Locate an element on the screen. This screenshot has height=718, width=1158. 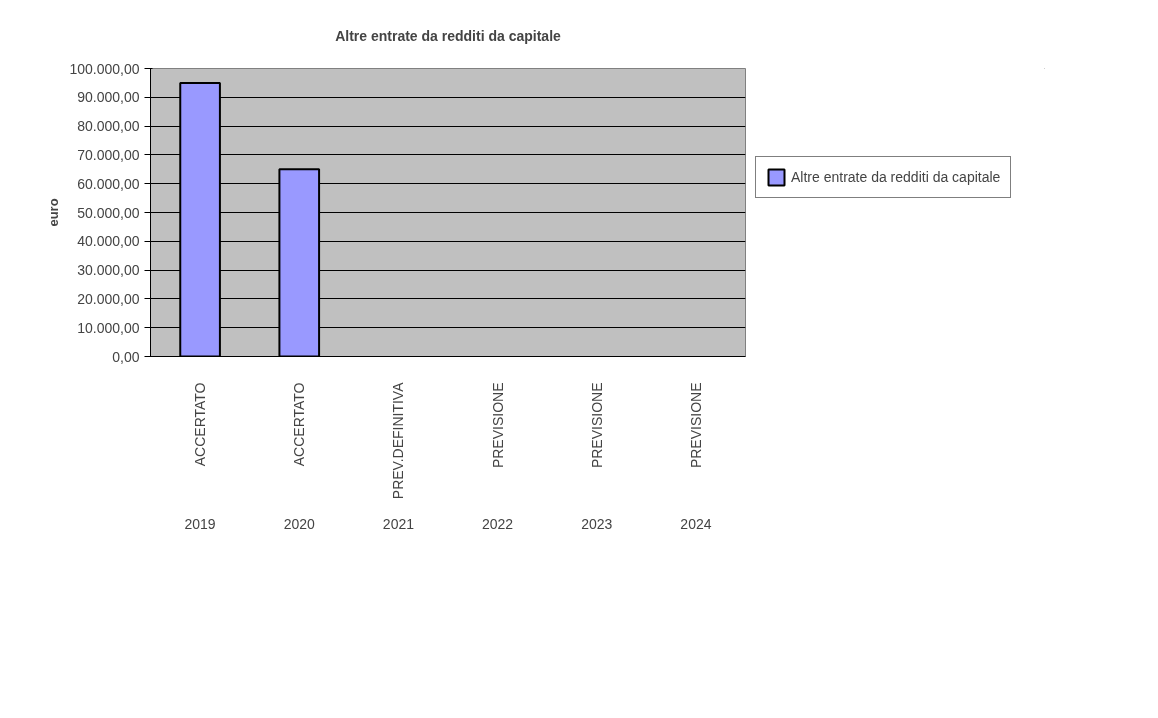
y-tick-label: 90.000,00 is located at coordinates (108, 97).